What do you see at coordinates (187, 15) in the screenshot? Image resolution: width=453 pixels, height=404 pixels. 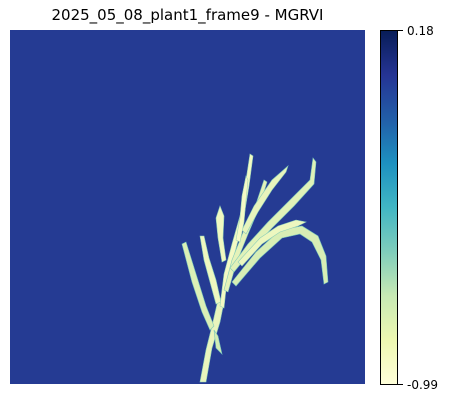 I see `figure-title: 2025_05_08_plant1_frame9 - MGRVI` at bounding box center [187, 15].